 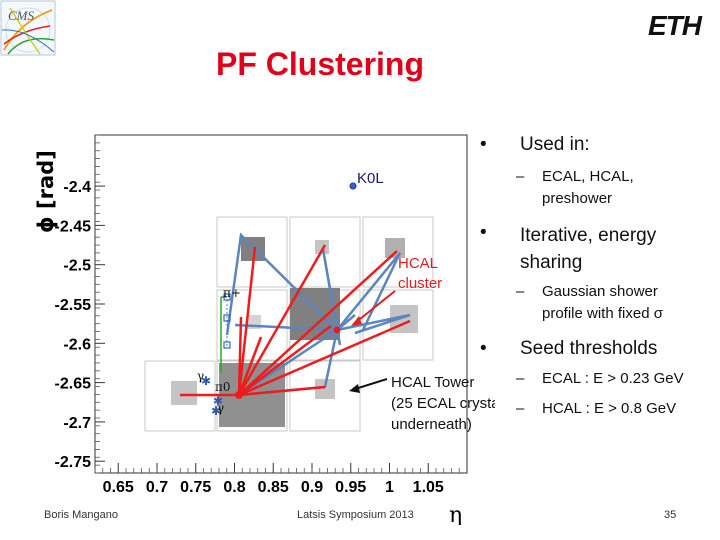 I want to click on y-tick-label: -2.7, so click(x=77, y=423).